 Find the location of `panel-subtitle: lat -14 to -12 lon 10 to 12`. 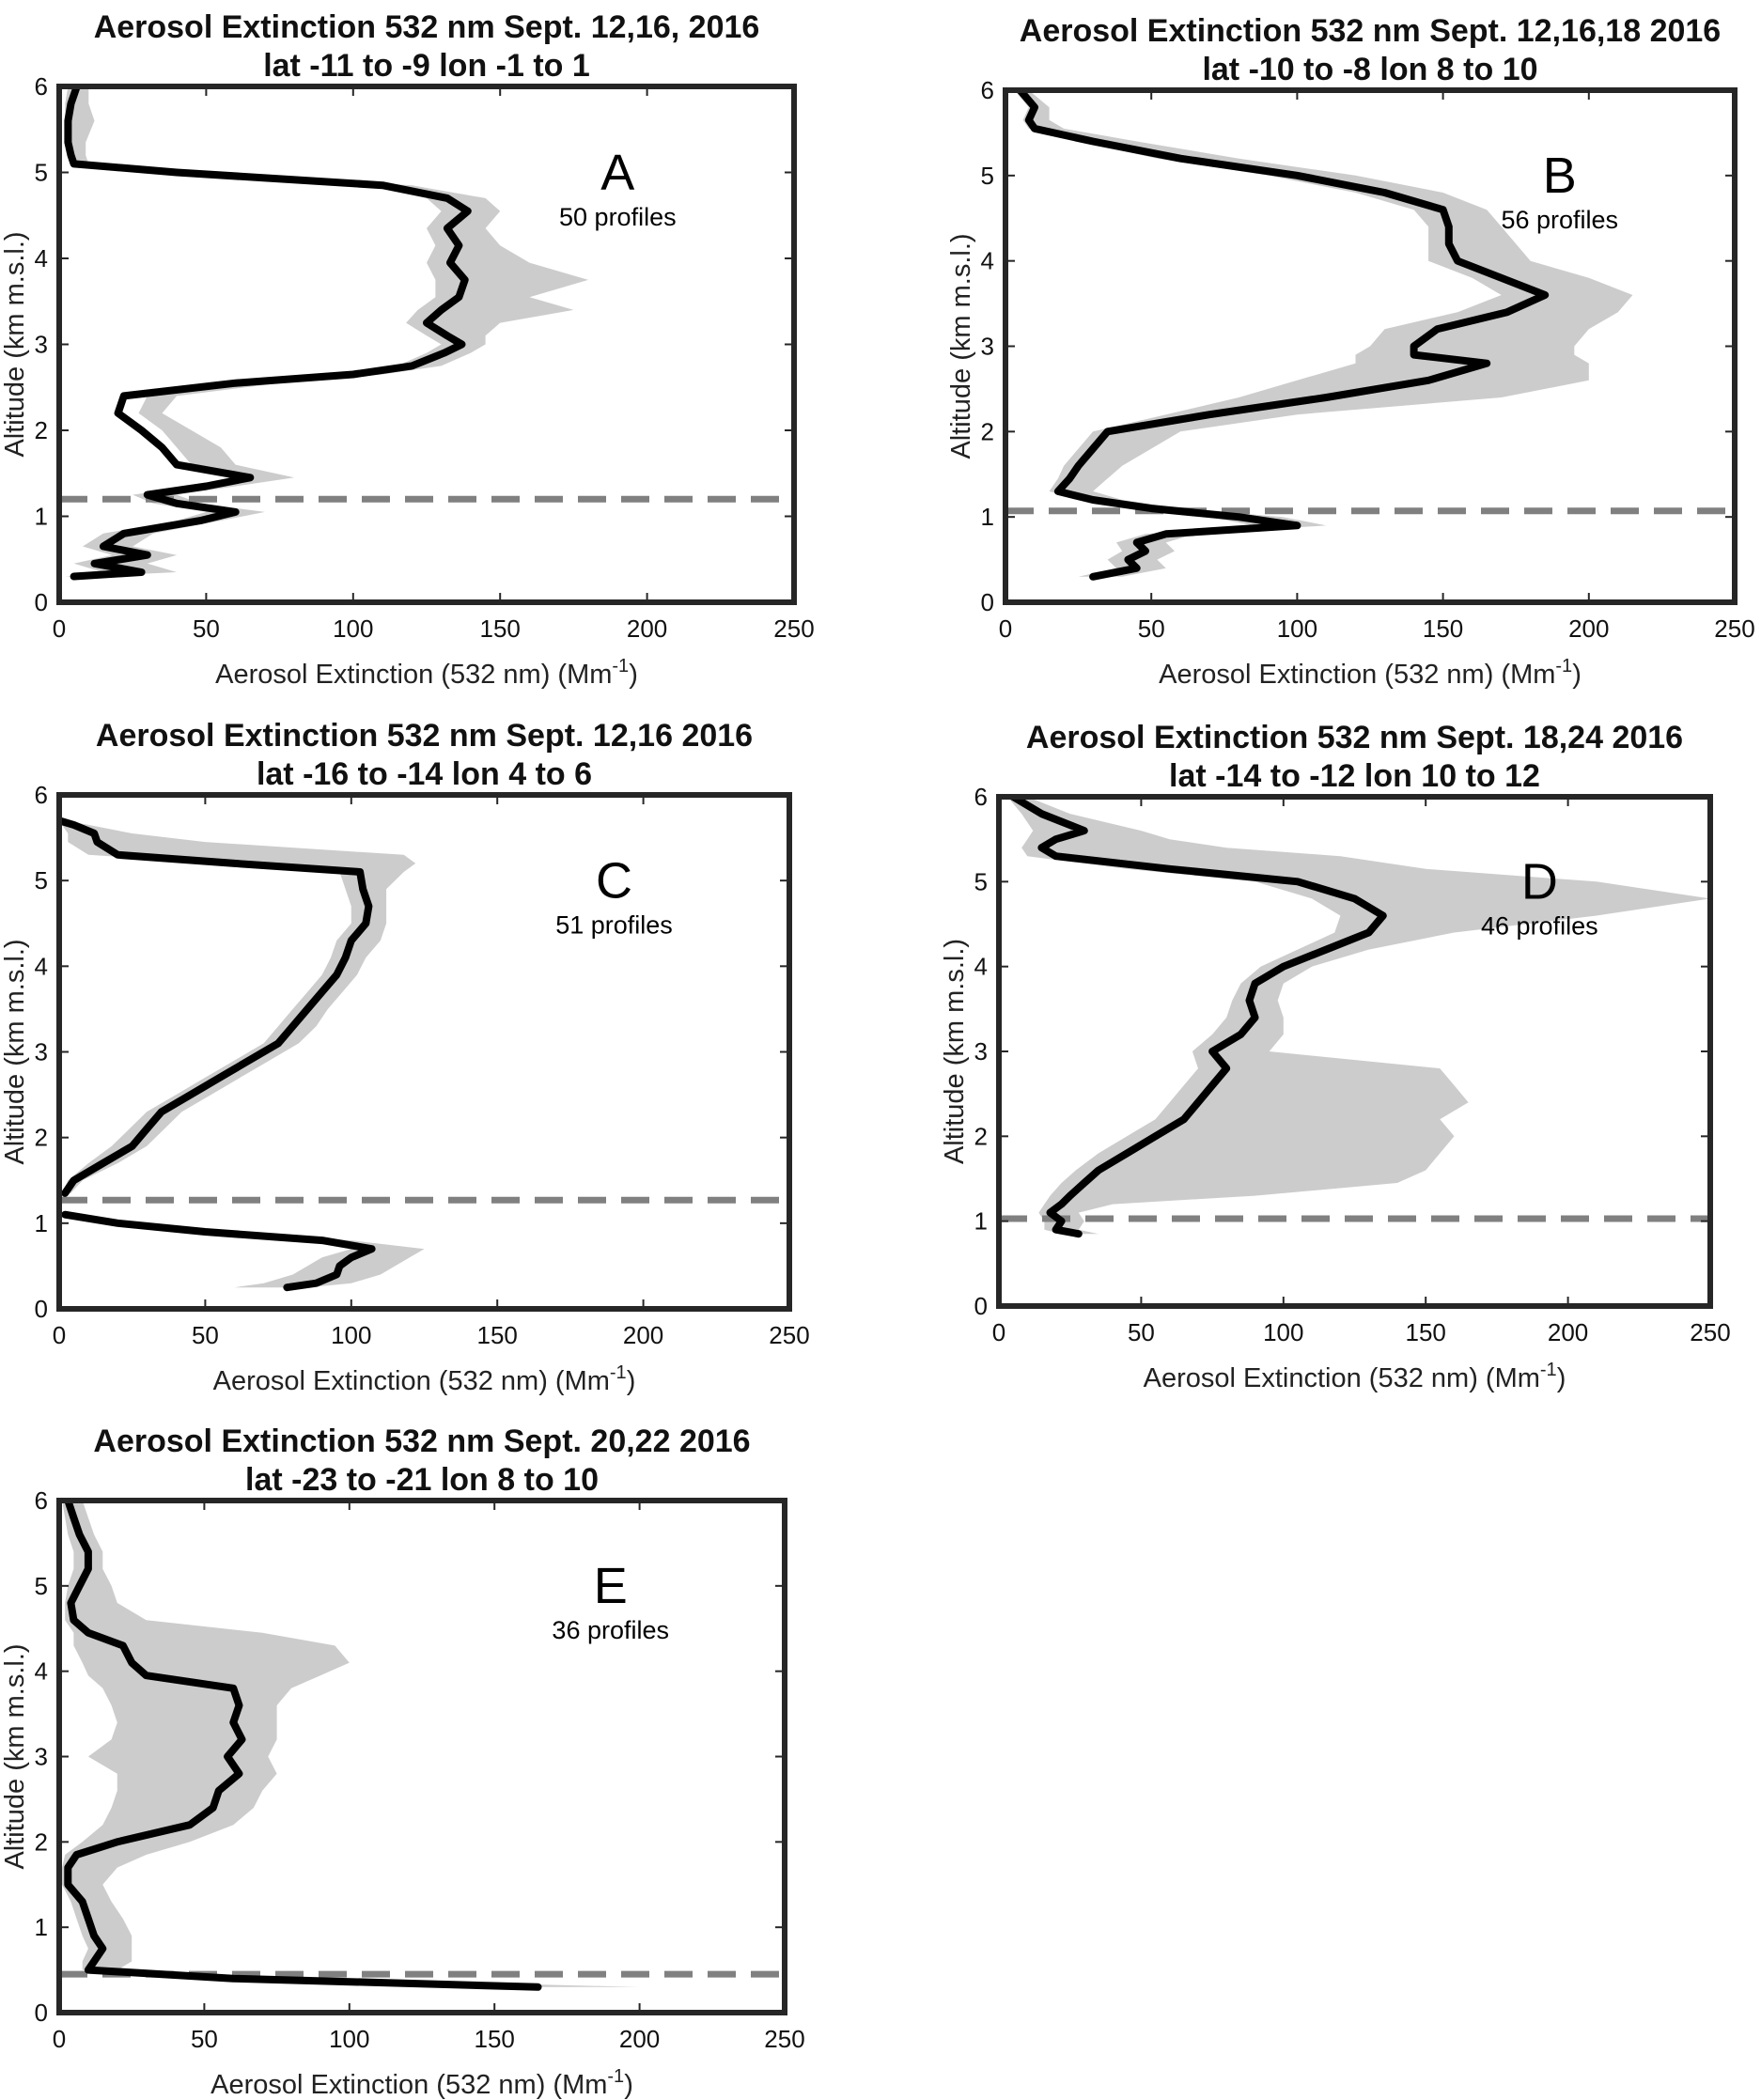

panel-subtitle: lat -14 to -12 lon 10 to 12 is located at coordinates (1354, 776).